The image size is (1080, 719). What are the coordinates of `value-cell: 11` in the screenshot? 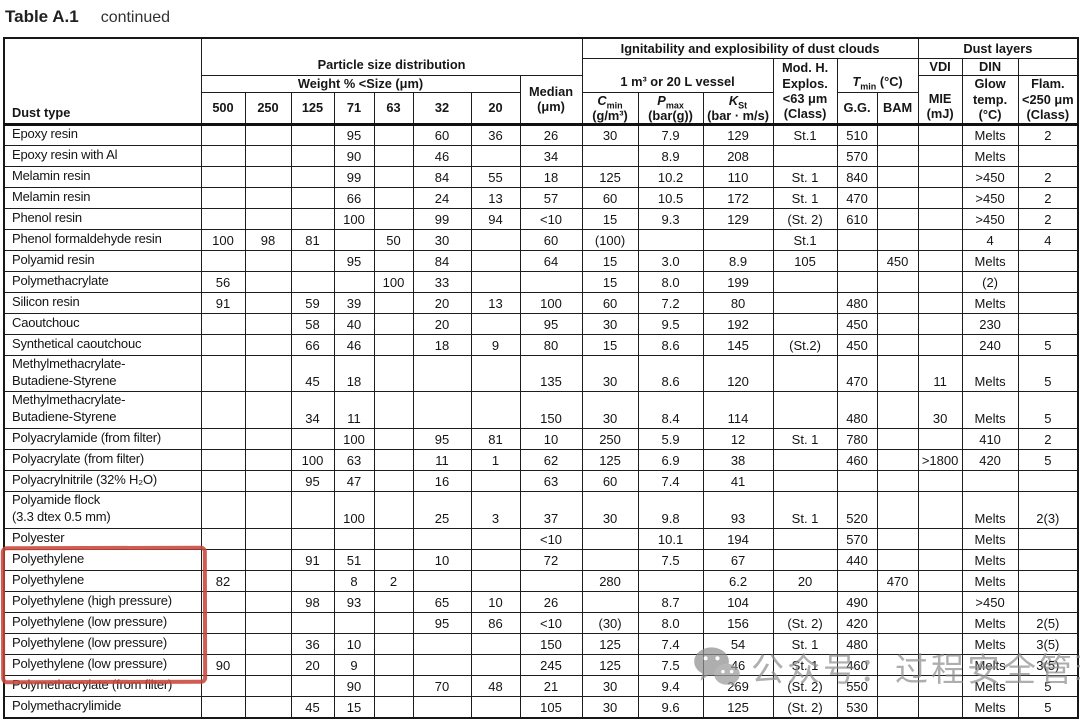 It's located at (940, 373).